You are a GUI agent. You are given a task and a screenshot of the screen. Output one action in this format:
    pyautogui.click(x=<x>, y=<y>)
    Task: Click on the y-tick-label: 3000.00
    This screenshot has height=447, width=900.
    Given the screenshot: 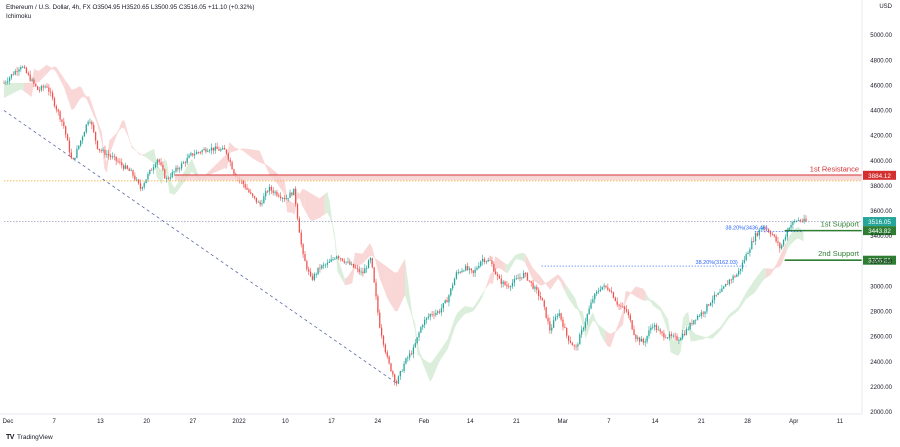 What is the action you would take?
    pyautogui.click(x=881, y=287)
    